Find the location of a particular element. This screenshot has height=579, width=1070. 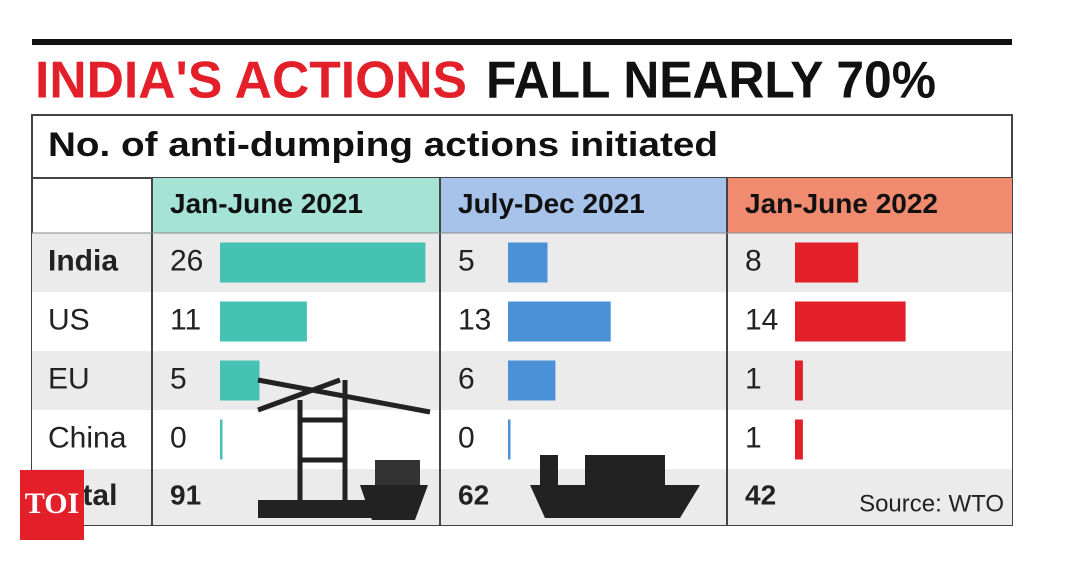

chart-title: FALL NEARLY 70% is located at coordinates (711, 81).